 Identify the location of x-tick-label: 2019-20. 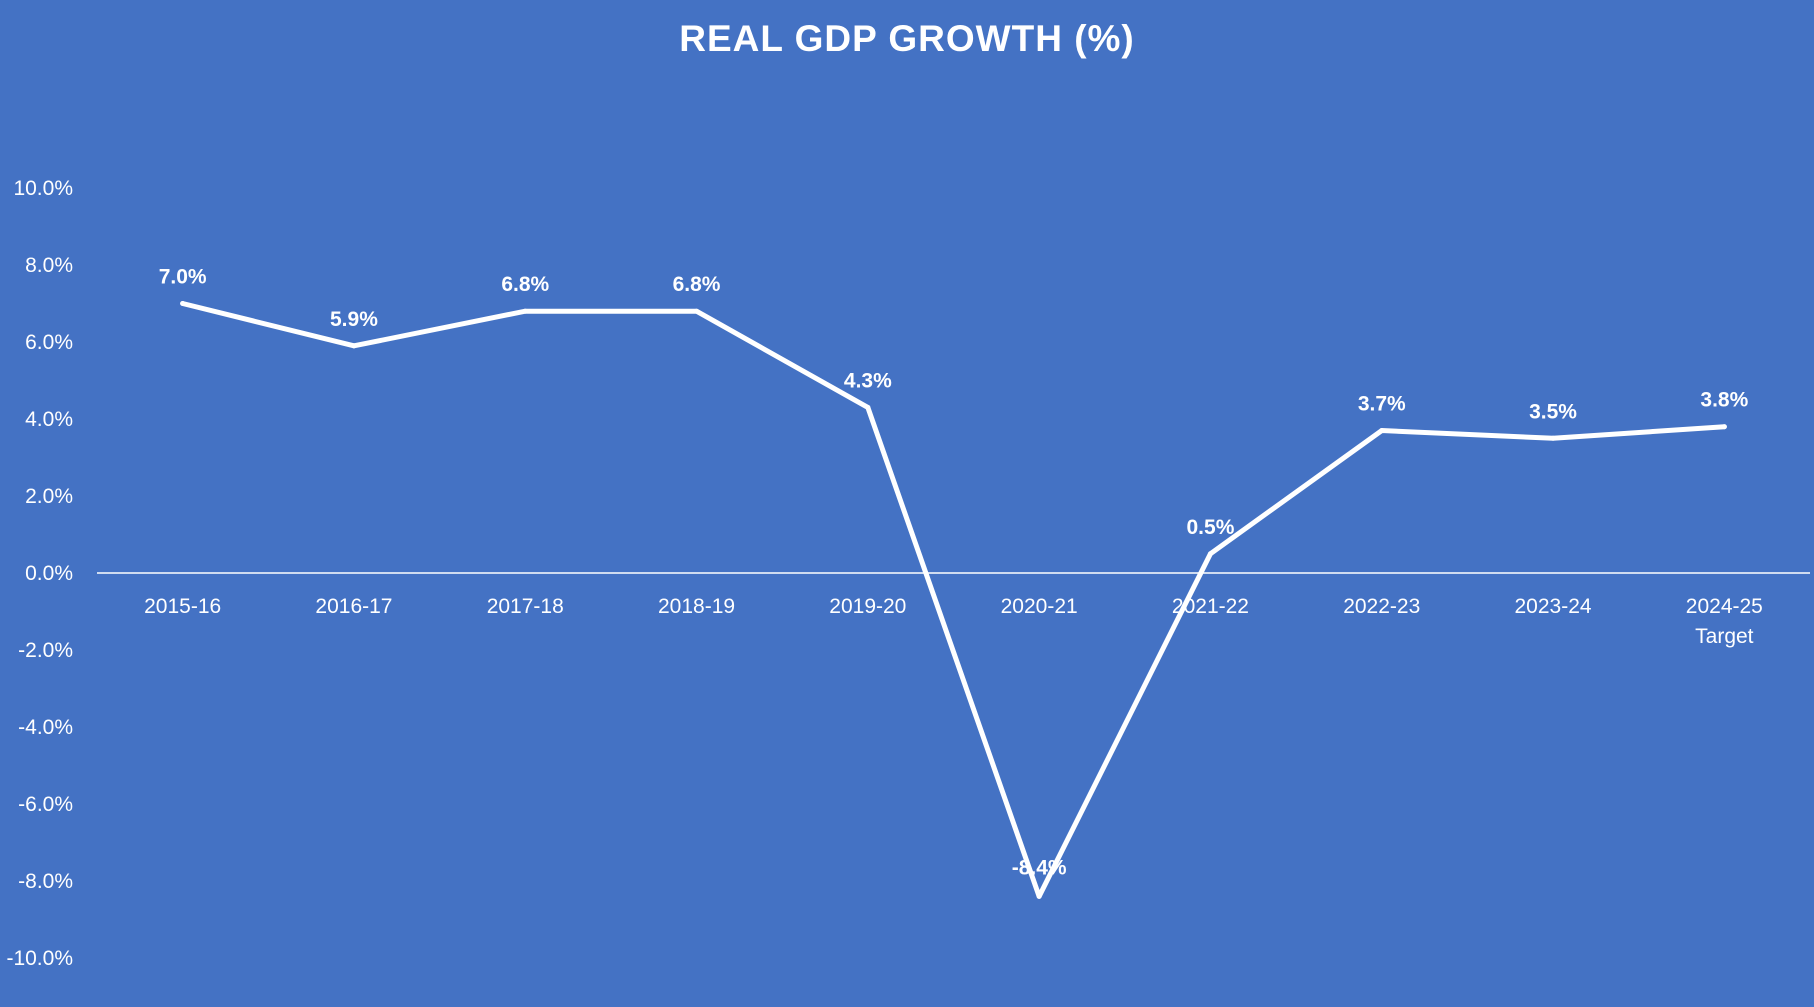
(867, 606).